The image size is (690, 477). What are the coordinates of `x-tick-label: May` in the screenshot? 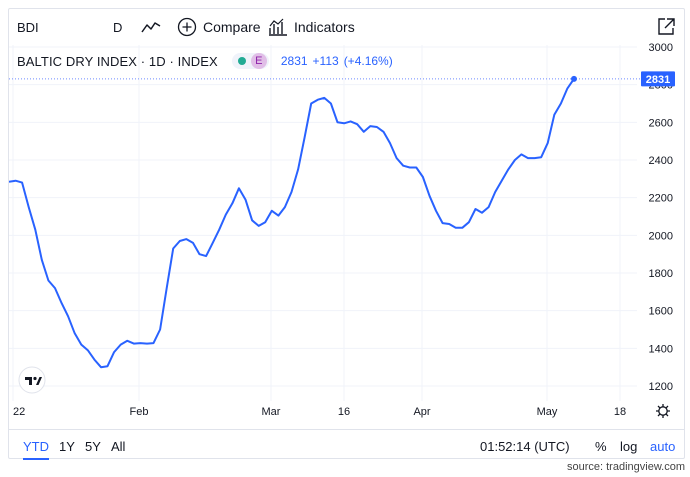 It's located at (547, 412).